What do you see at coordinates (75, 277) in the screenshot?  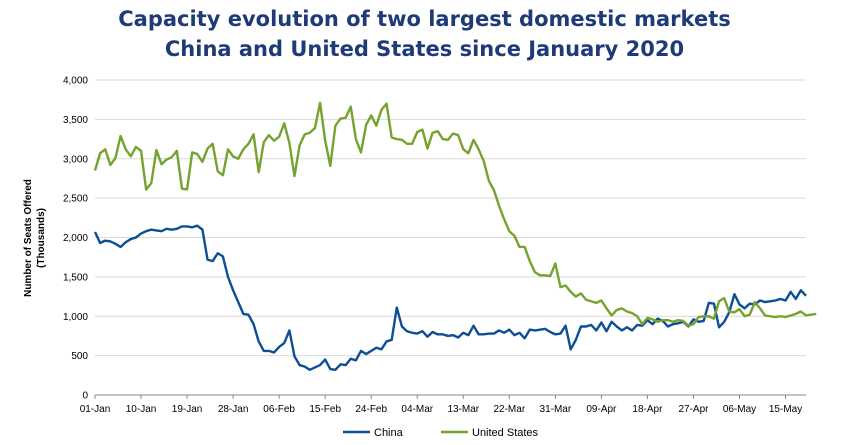 I see `y-tick-label: 1,500` at bounding box center [75, 277].